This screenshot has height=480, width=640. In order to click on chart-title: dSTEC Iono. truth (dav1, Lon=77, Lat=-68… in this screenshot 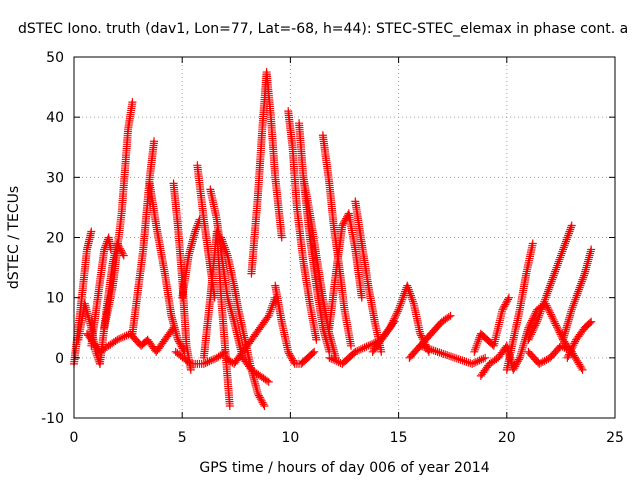, I will do `click(323, 29)`.